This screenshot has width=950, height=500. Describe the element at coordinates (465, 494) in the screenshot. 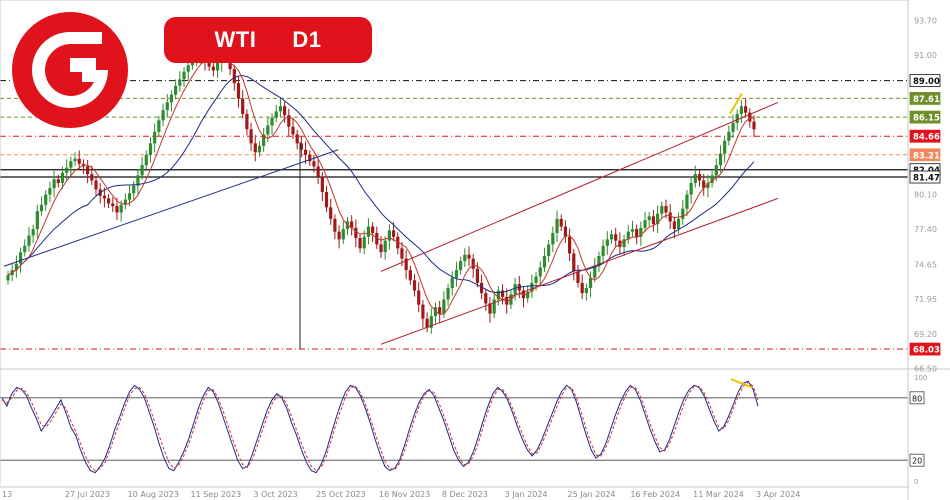

I see `x-tick-label: 8 Dec 2023` at that location.